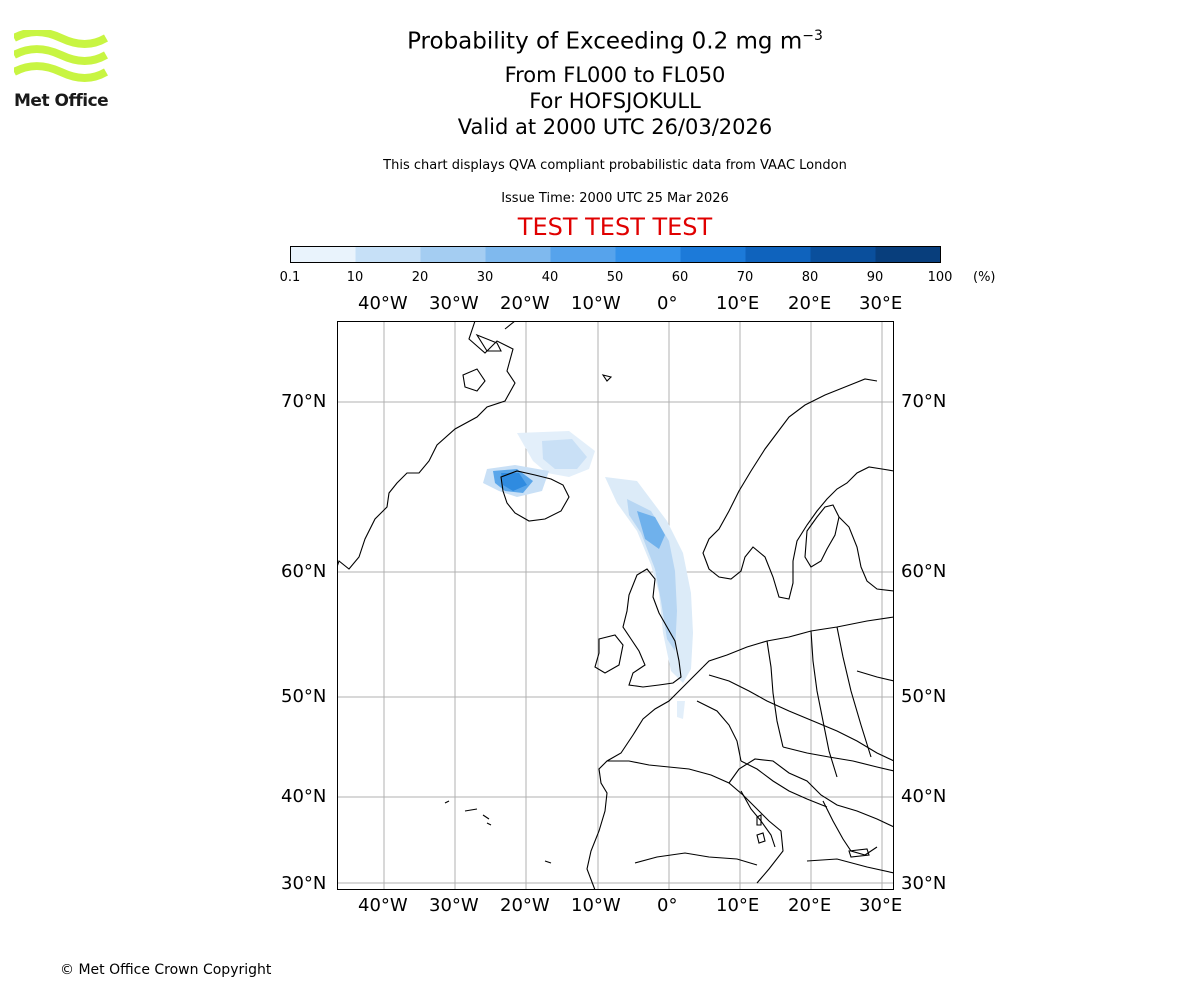 The image size is (1200, 1000). Describe the element at coordinates (881, 303) in the screenshot. I see `lon-label-top-7: 30°E` at that location.